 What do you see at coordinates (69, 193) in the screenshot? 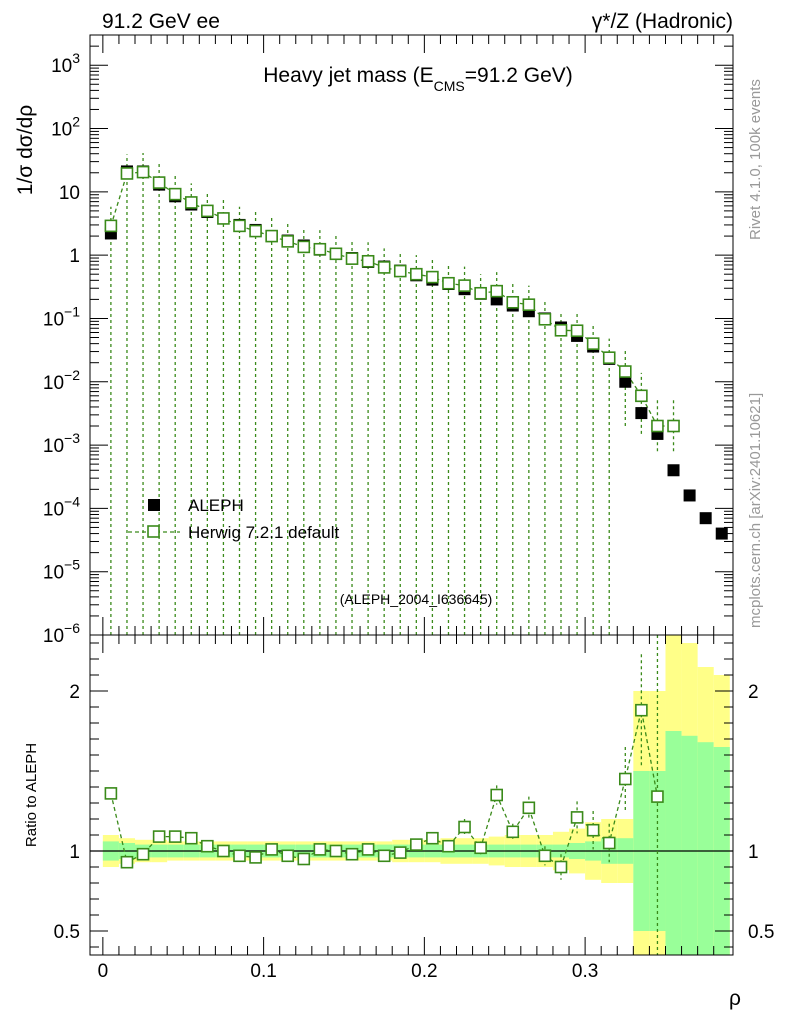
I see `main-ytick-label: 10` at bounding box center [69, 193].